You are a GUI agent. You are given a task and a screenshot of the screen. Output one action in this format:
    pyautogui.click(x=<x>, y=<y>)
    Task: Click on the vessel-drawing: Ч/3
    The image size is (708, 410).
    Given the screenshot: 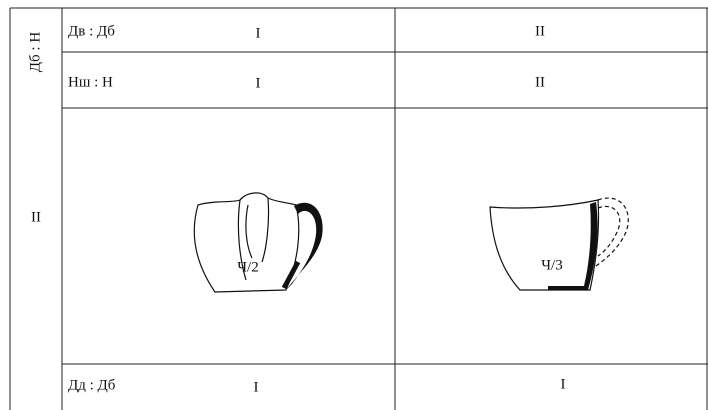 What is the action you would take?
    pyautogui.click(x=559, y=244)
    